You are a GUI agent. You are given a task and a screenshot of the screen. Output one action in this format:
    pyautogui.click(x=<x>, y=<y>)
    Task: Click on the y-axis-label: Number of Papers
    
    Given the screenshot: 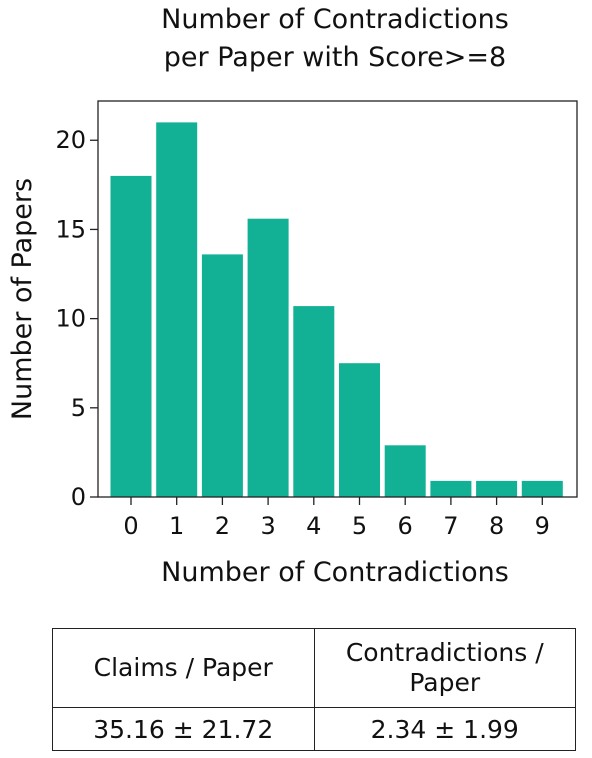 What is the action you would take?
    pyautogui.click(x=22, y=299)
    